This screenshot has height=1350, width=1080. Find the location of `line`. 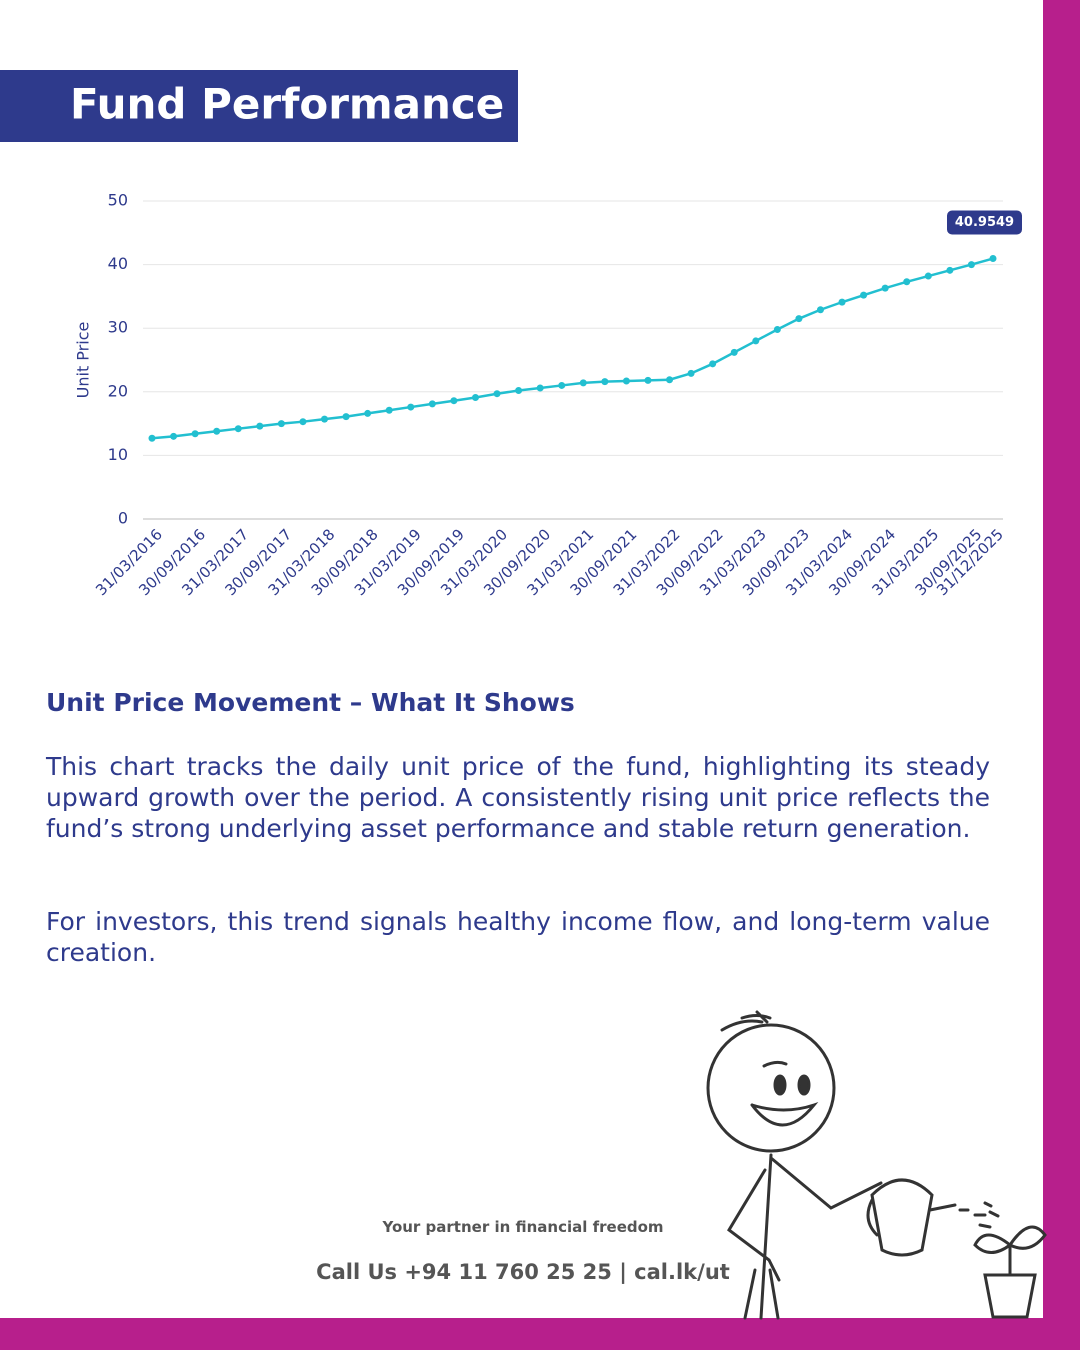

line is located at coordinates (572, 348).